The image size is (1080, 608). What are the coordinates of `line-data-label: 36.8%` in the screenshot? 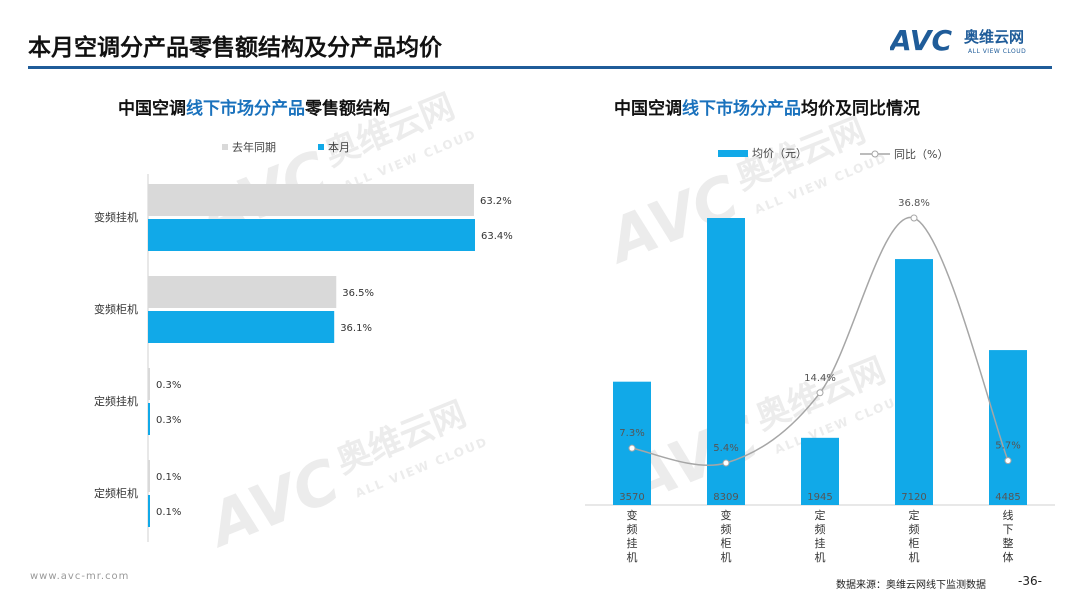 It's located at (914, 203).